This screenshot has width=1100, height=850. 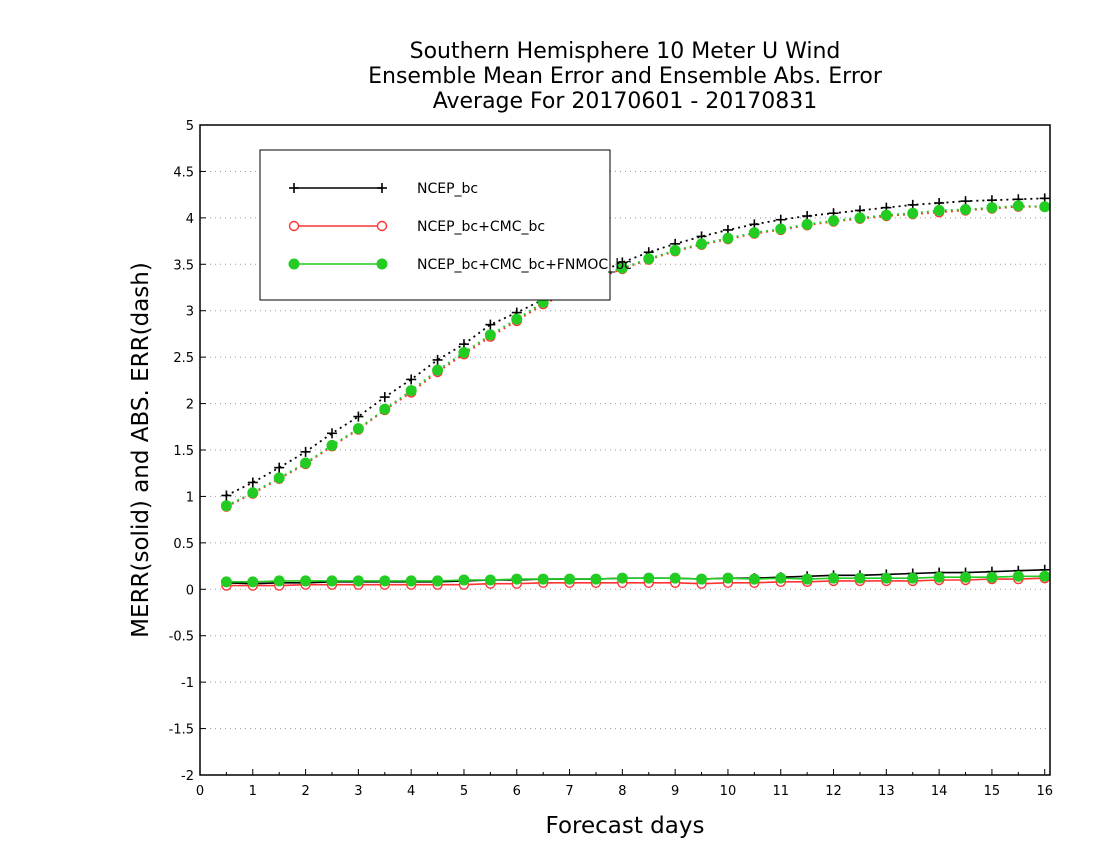 I want to click on x-tick-label: 8, so click(x=622, y=791).